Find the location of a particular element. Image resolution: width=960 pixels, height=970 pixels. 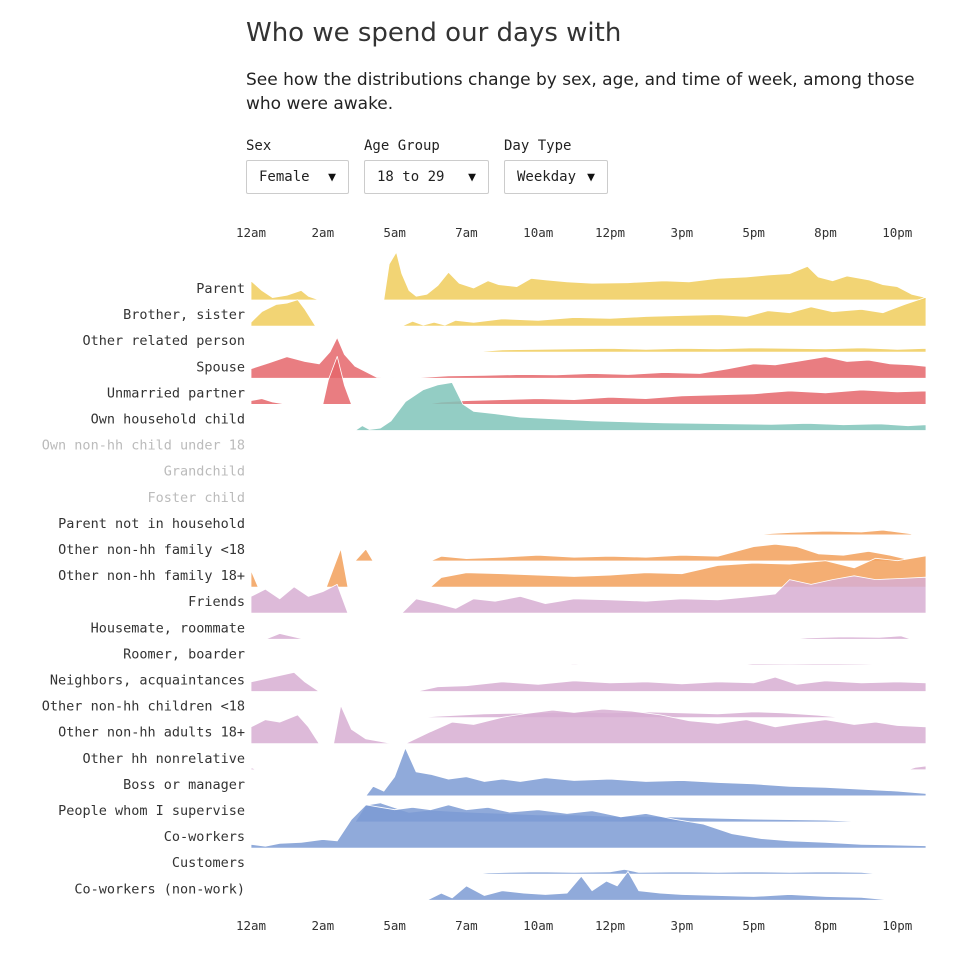

row-label: Parent not in household is located at coordinates (151, 524).